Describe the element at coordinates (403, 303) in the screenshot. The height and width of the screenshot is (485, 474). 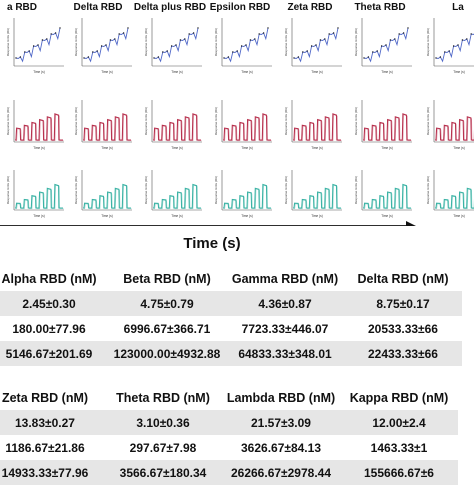
I see `table-cell: 8.75±0.17` at that location.